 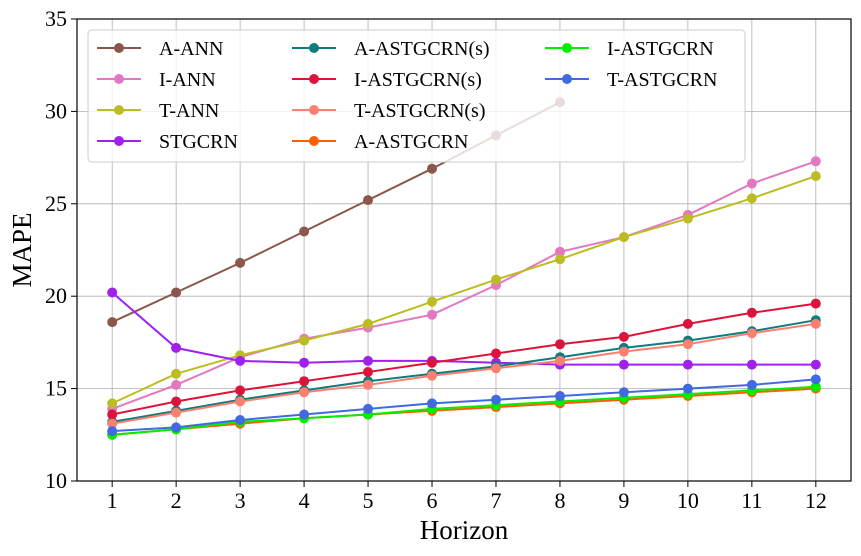 I want to click on y-tick-label: 10, so click(x=56, y=480).